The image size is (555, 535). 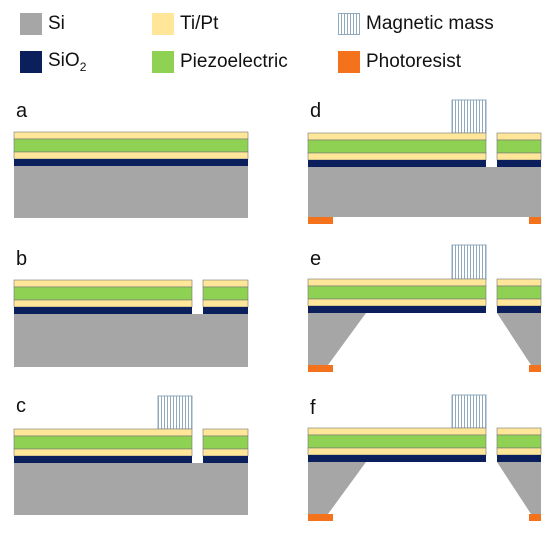 What do you see at coordinates (131, 162) in the screenshot?
I see `sio2-layer` at bounding box center [131, 162].